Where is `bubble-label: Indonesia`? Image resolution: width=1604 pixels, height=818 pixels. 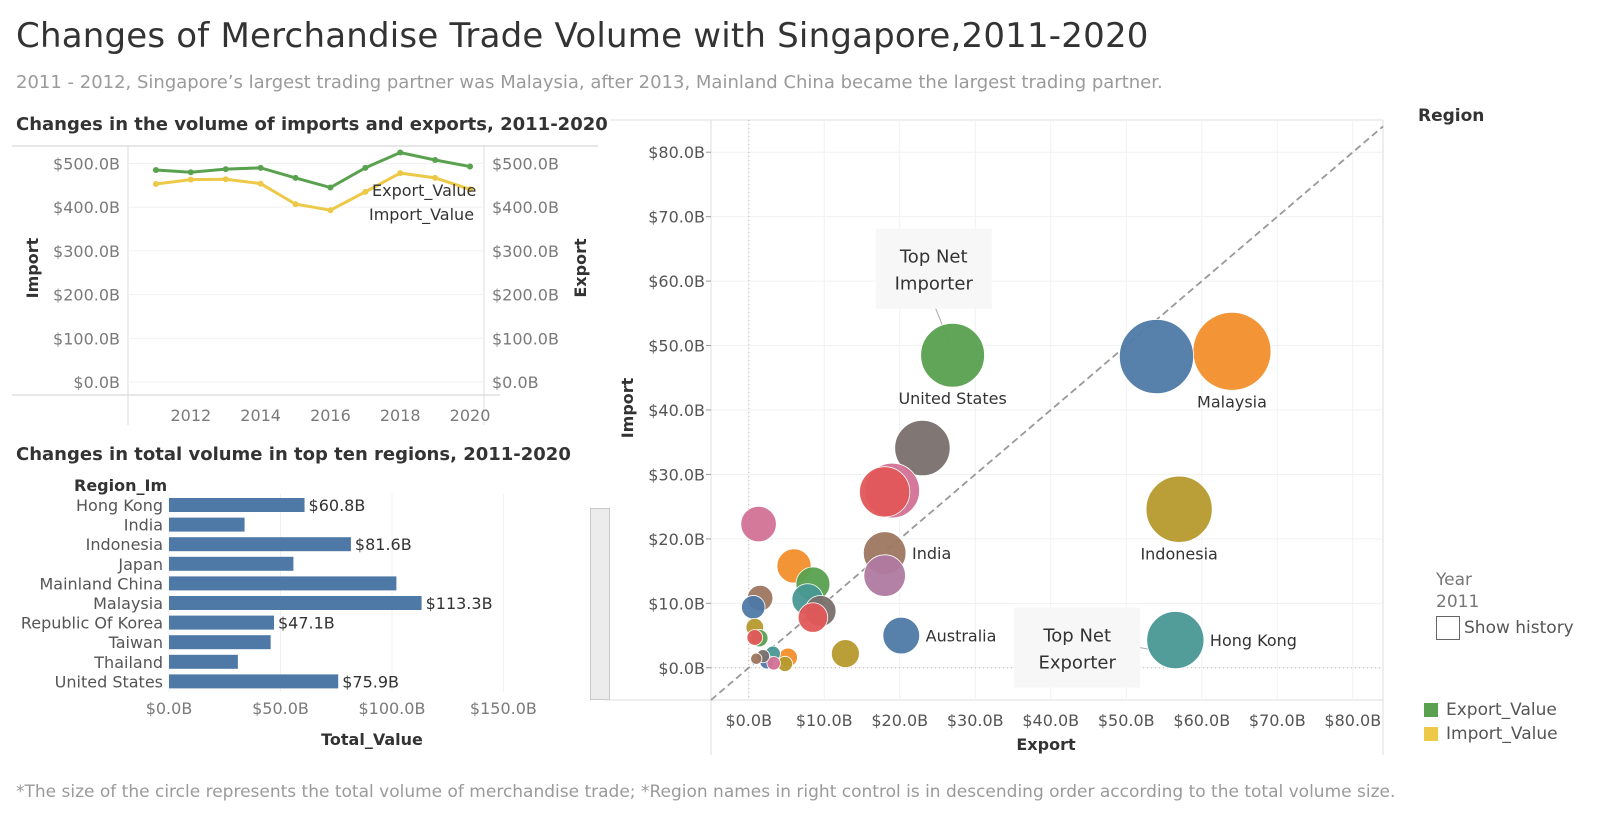 bubble-label: Indonesia is located at coordinates (1178, 553).